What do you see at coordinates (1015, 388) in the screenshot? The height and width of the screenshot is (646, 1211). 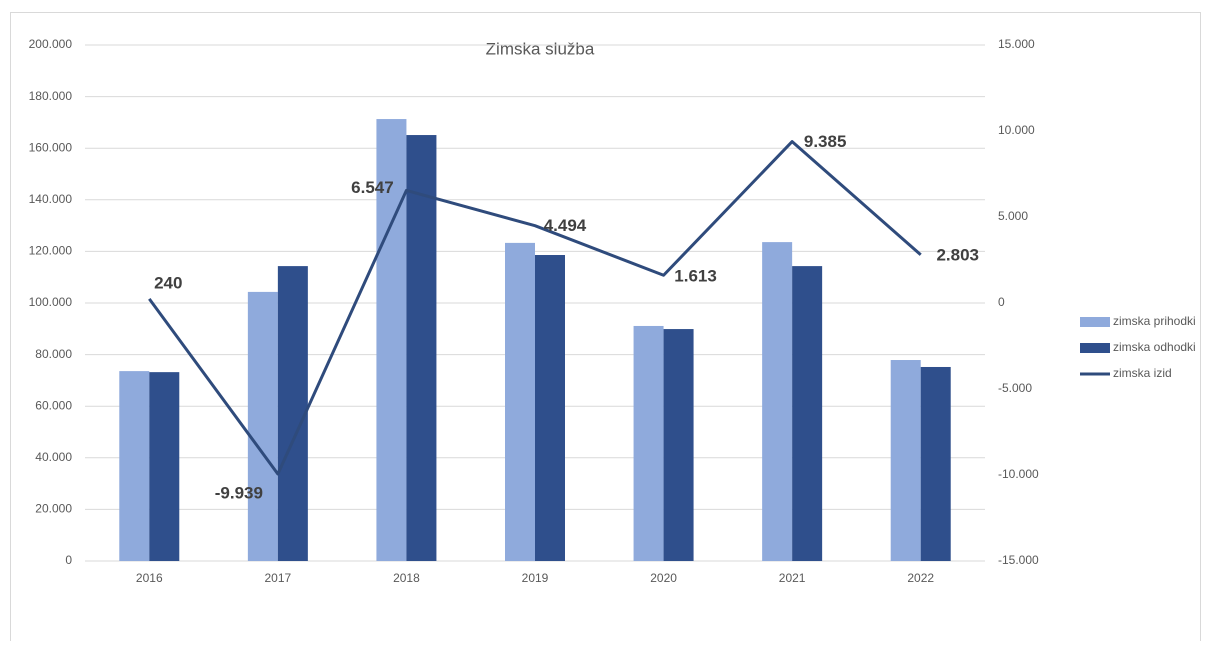 I see `y2-tick-label: -5.000` at bounding box center [1015, 388].